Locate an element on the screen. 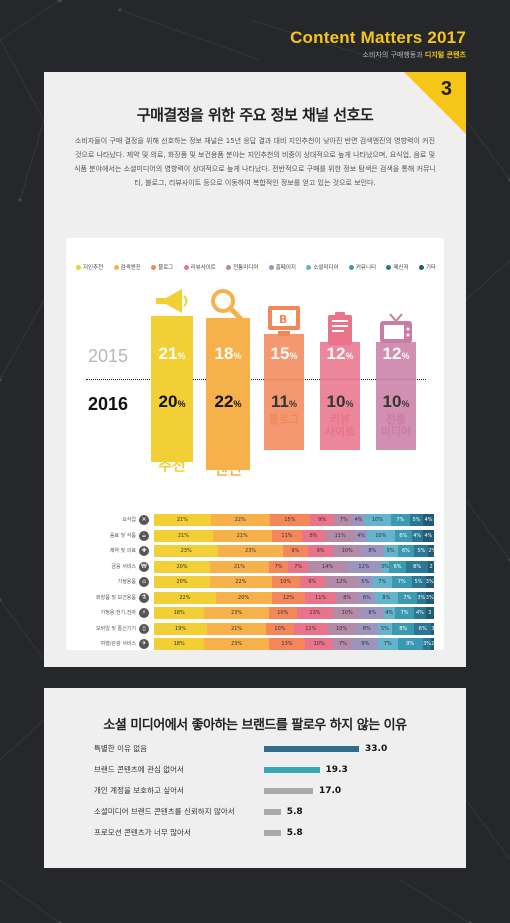 This screenshot has width=510, height=923. cross-icon: ✚ is located at coordinates (144, 551).